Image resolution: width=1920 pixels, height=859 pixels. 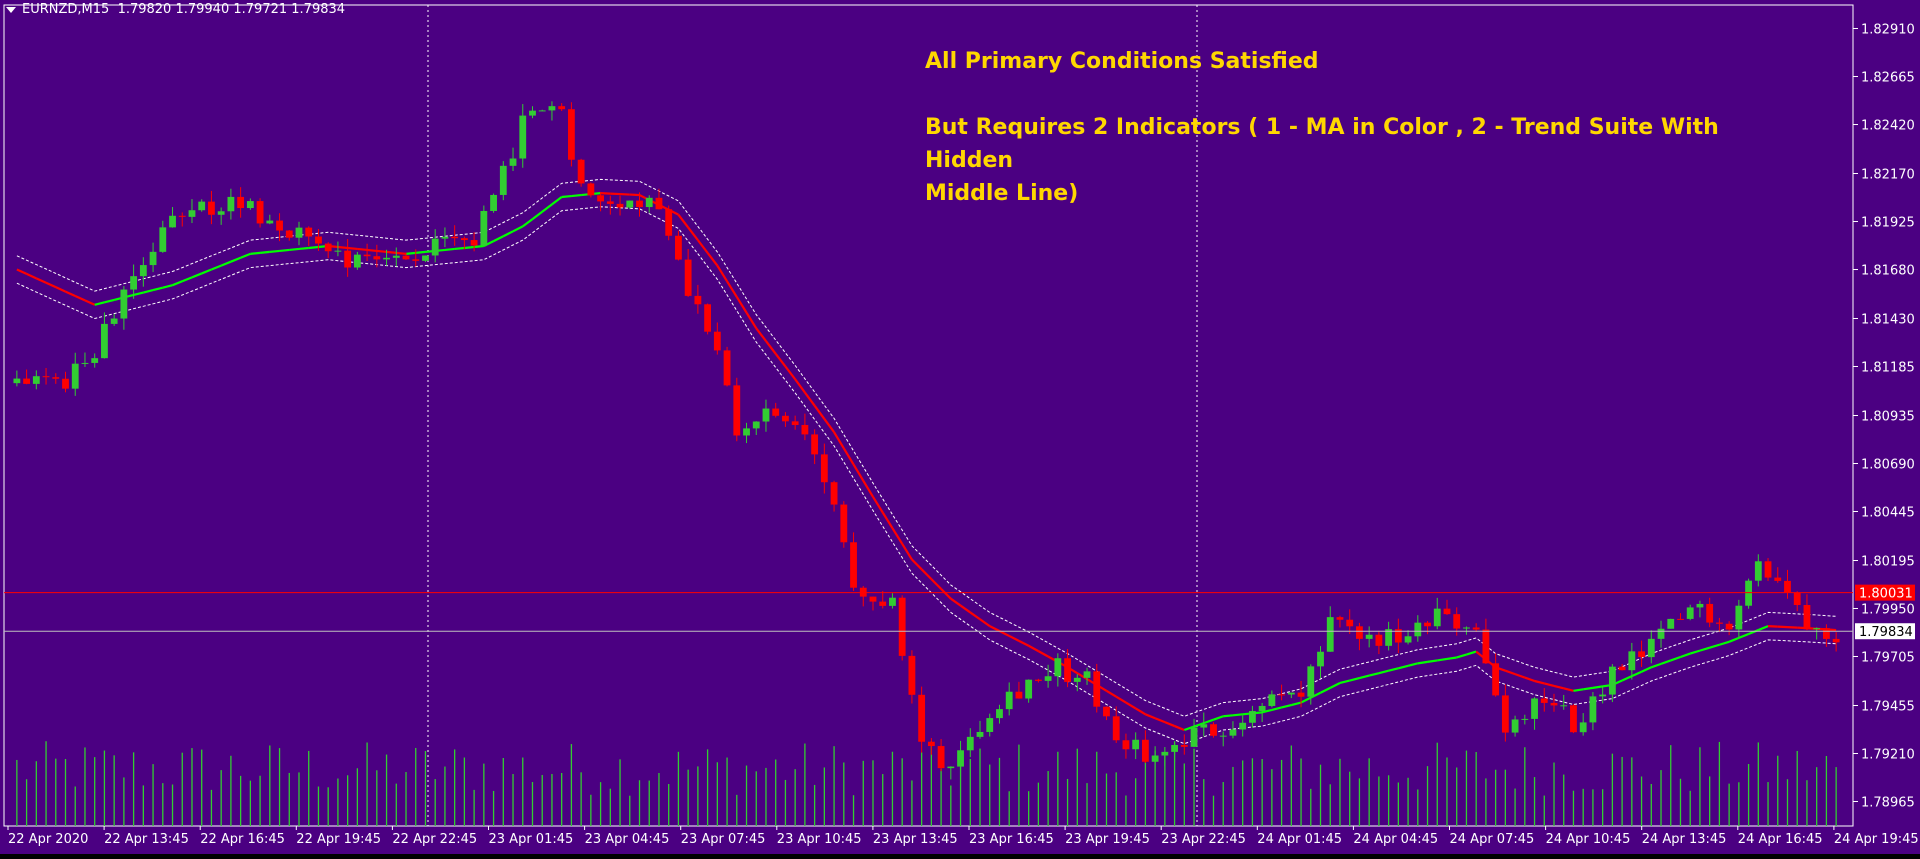 What do you see at coordinates (1888, 78) in the screenshot?
I see `y-tick-label: 1.82665` at bounding box center [1888, 78].